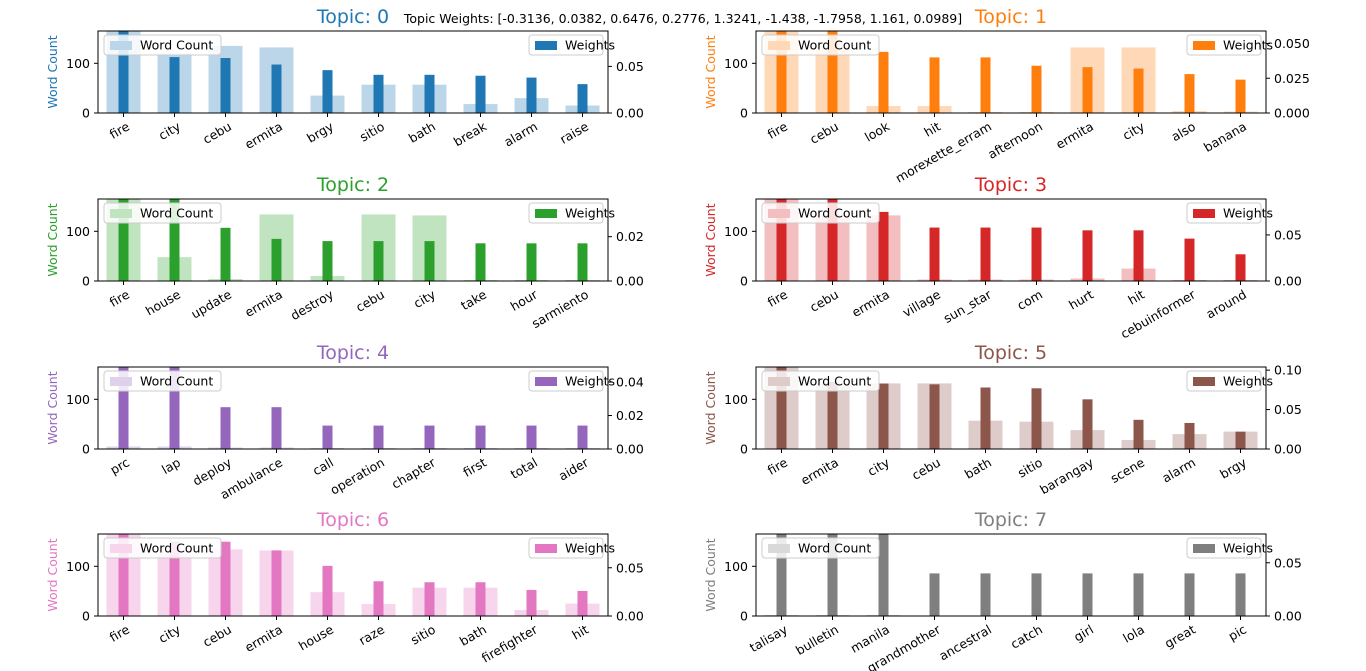  Describe the element at coordinates (1292, 43) in the screenshot. I see `right-tick-label: 0.050` at that location.